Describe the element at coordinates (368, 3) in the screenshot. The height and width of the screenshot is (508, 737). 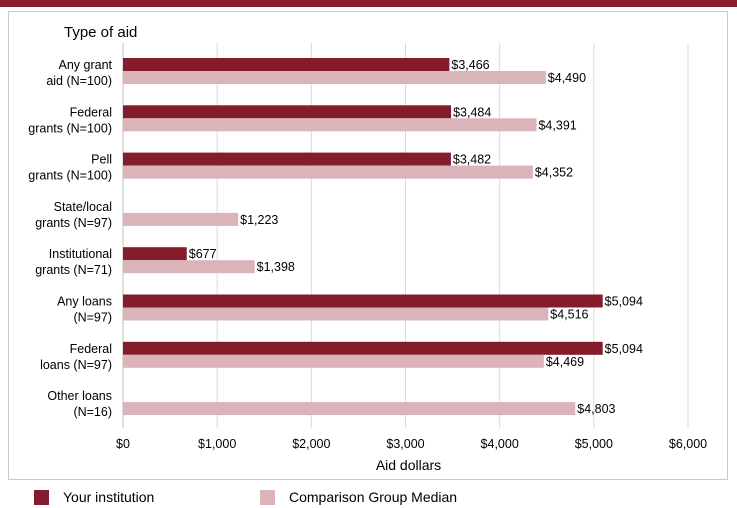
I see `top-accent-bar` at that location.